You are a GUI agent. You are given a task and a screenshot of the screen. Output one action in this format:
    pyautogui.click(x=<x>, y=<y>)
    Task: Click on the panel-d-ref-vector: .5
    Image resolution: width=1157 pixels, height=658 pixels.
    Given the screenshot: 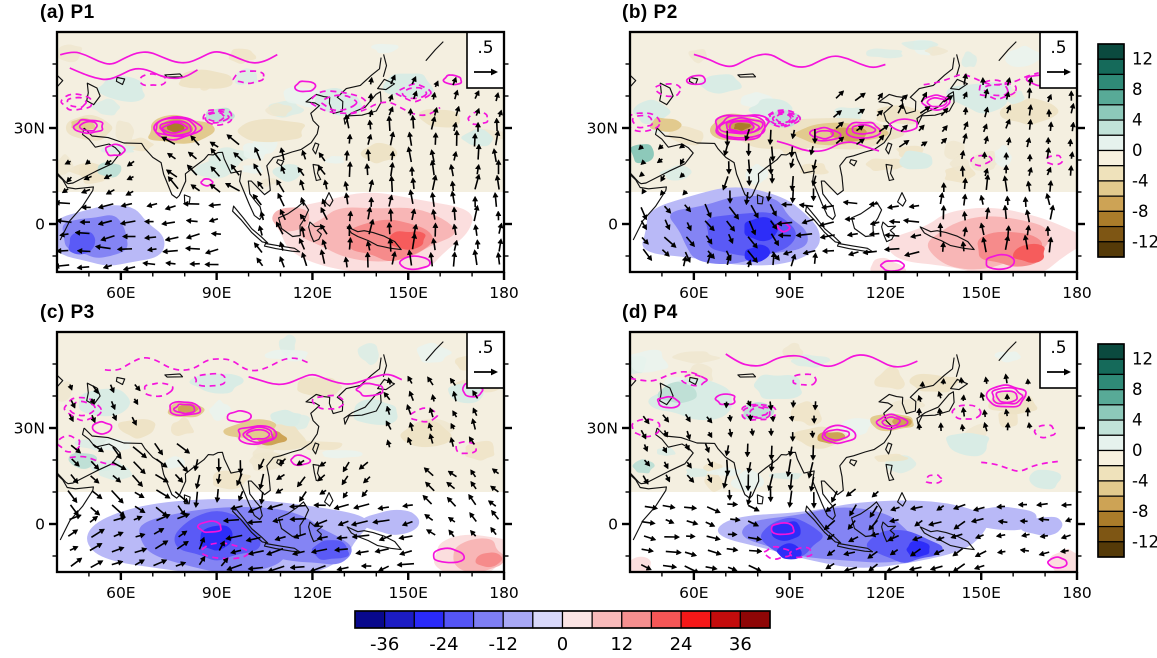 What is the action you would take?
    pyautogui.click(x=1058, y=360)
    